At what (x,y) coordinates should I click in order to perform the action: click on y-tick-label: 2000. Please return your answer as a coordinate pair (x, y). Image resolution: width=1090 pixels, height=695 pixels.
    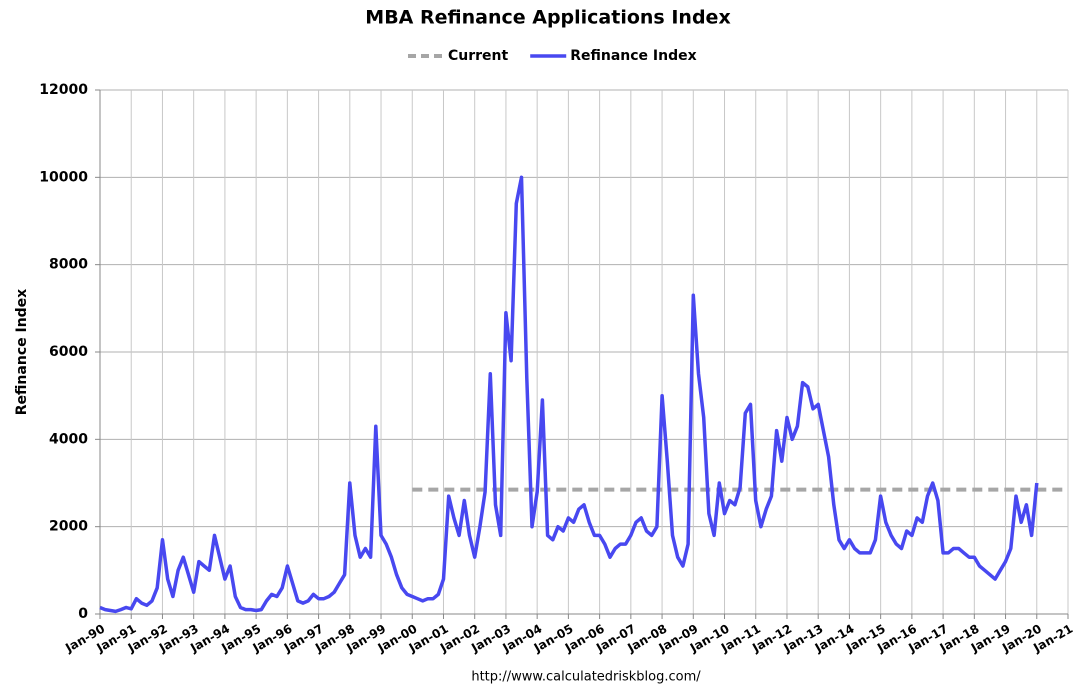
    Looking at the image, I should click on (68, 527).